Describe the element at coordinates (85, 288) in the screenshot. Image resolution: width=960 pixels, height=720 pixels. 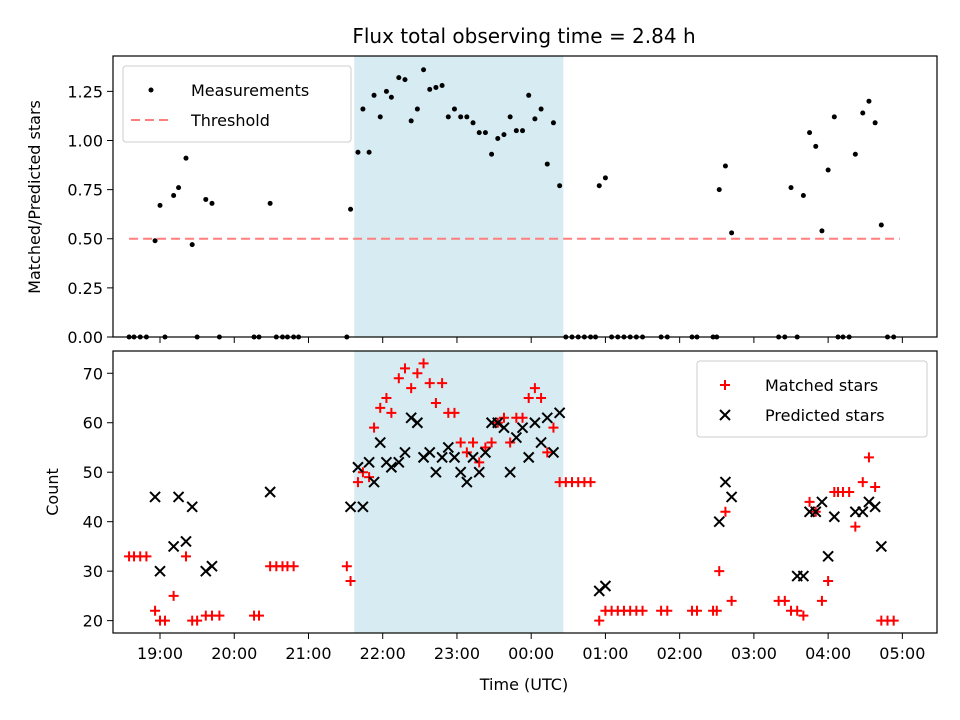
I see `y-tick-label: 0.25` at that location.